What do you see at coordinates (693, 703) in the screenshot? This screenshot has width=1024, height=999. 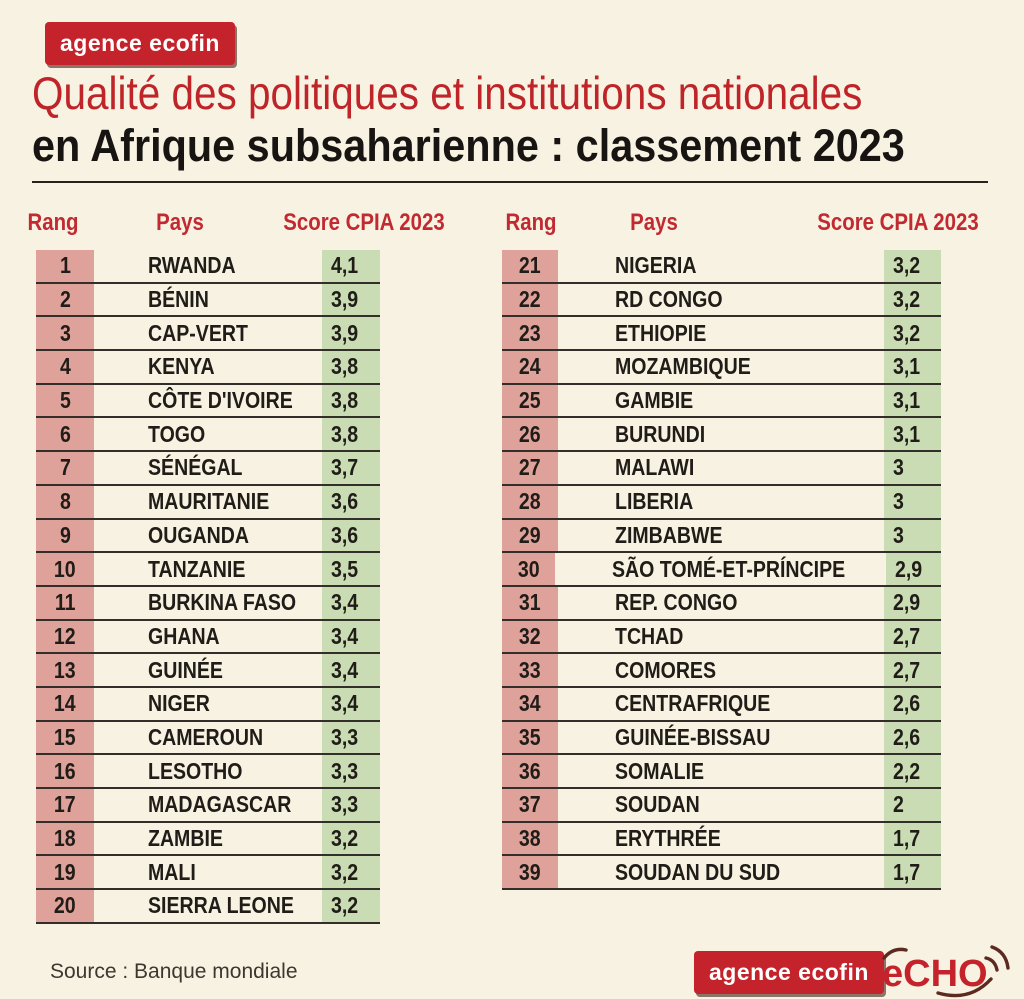 I see `country-name: CENTRAFRIQUE` at bounding box center [693, 703].